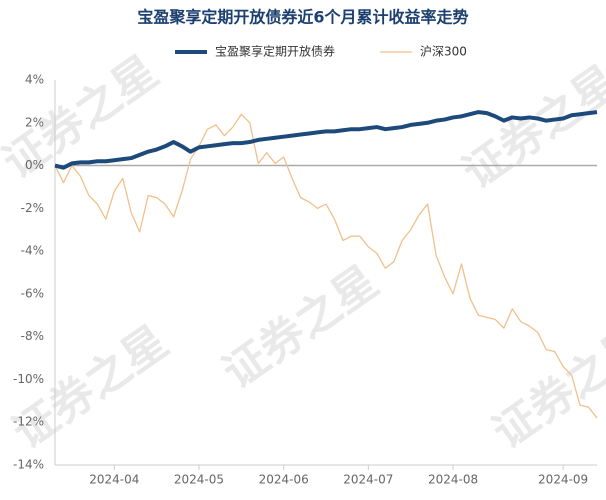 The width and height of the screenshot is (606, 500). What do you see at coordinates (275, 51) in the screenshot?
I see `legend-label: 宝盈聚享定期开放债券` at bounding box center [275, 51].